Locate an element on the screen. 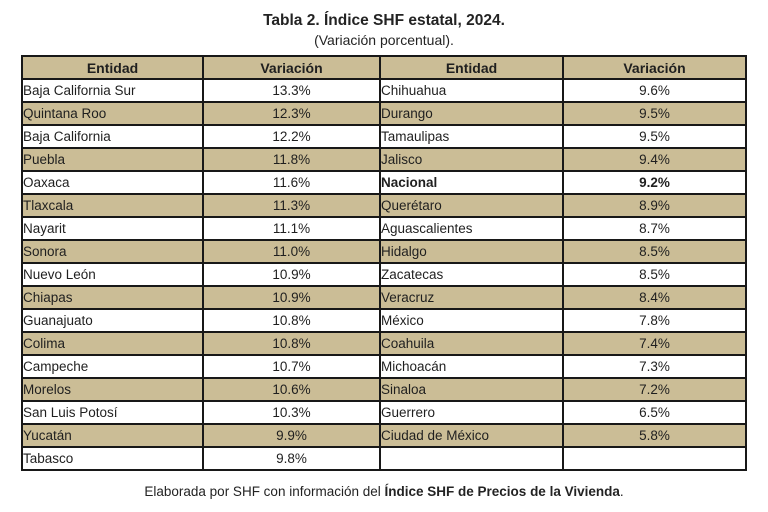 Image resolution: width=768 pixels, height=512 pixels. cell-entidad: Coahuila is located at coordinates (471, 343).